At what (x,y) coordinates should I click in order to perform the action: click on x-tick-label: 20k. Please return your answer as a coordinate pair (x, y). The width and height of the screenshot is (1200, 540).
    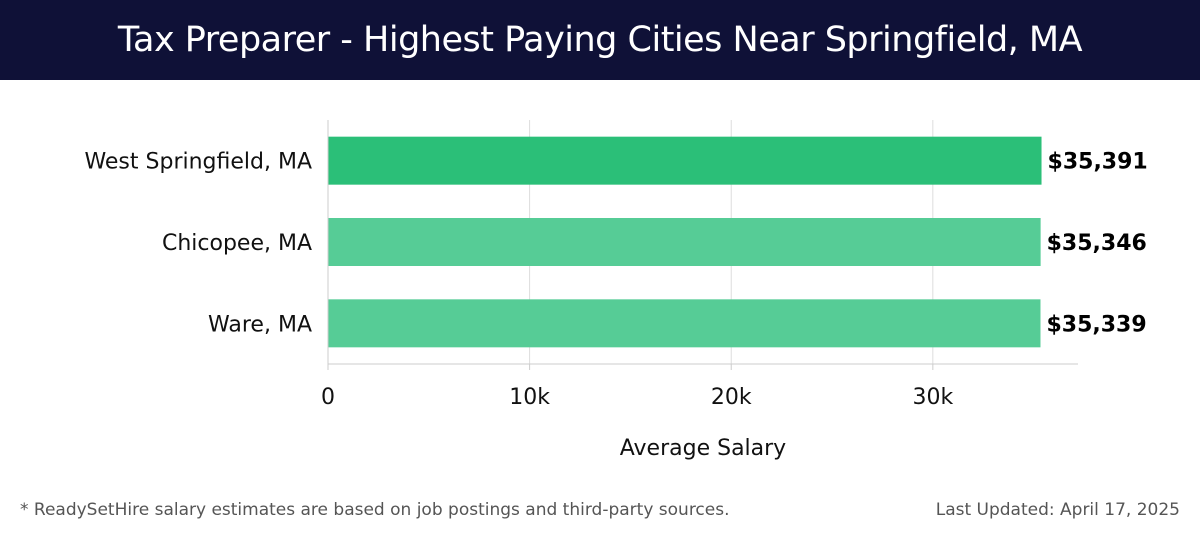
    Looking at the image, I should click on (731, 397).